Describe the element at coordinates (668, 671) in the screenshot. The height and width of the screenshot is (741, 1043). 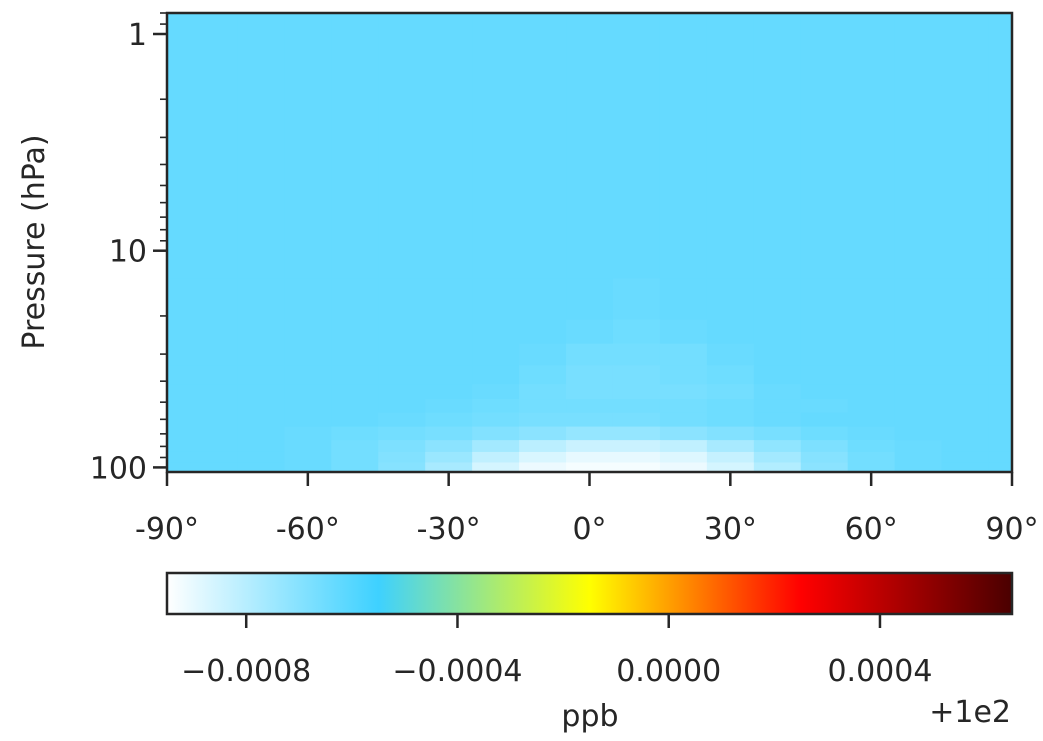
I see `colorbar-tick-label: 0.0000` at that location.